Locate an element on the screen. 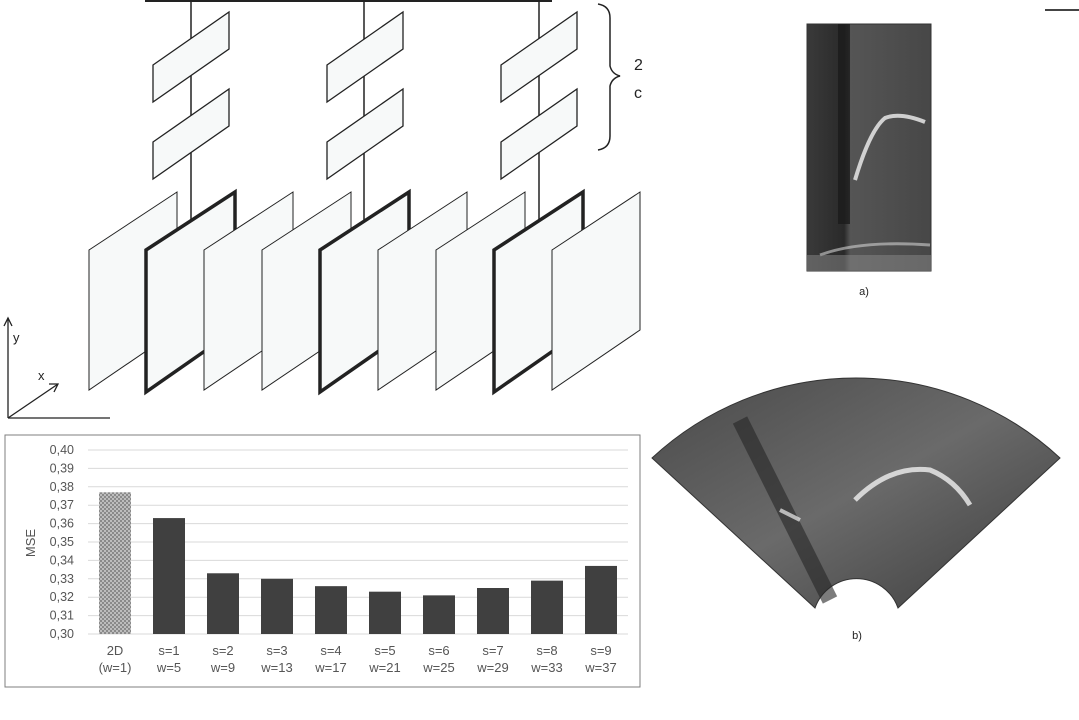 The image size is (1079, 720). y-tick-label: 0,40 is located at coordinates (62, 450).